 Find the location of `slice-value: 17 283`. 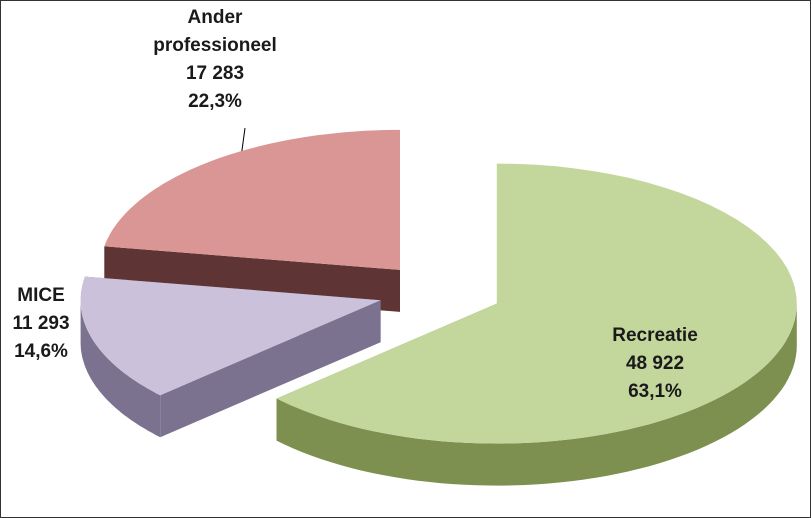

slice-value: 17 283 is located at coordinates (215, 73).